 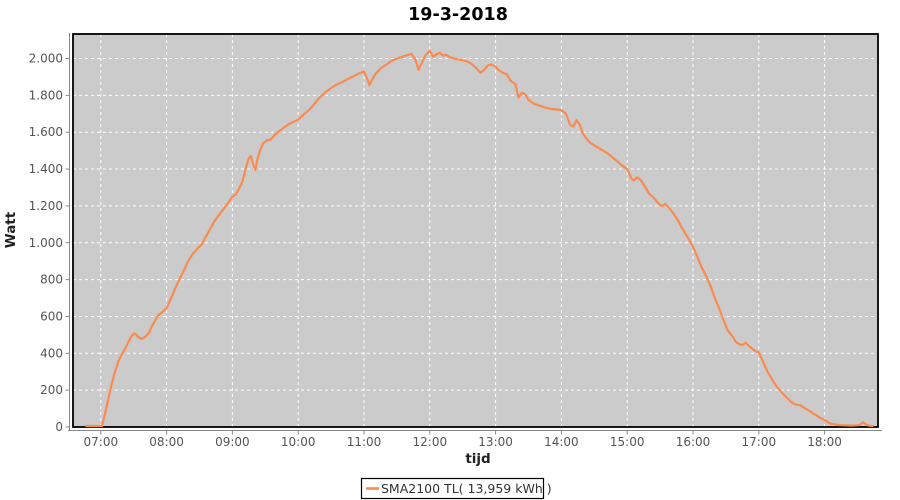 What do you see at coordinates (430, 442) in the screenshot?
I see `x-tick-label: 12:00` at bounding box center [430, 442].